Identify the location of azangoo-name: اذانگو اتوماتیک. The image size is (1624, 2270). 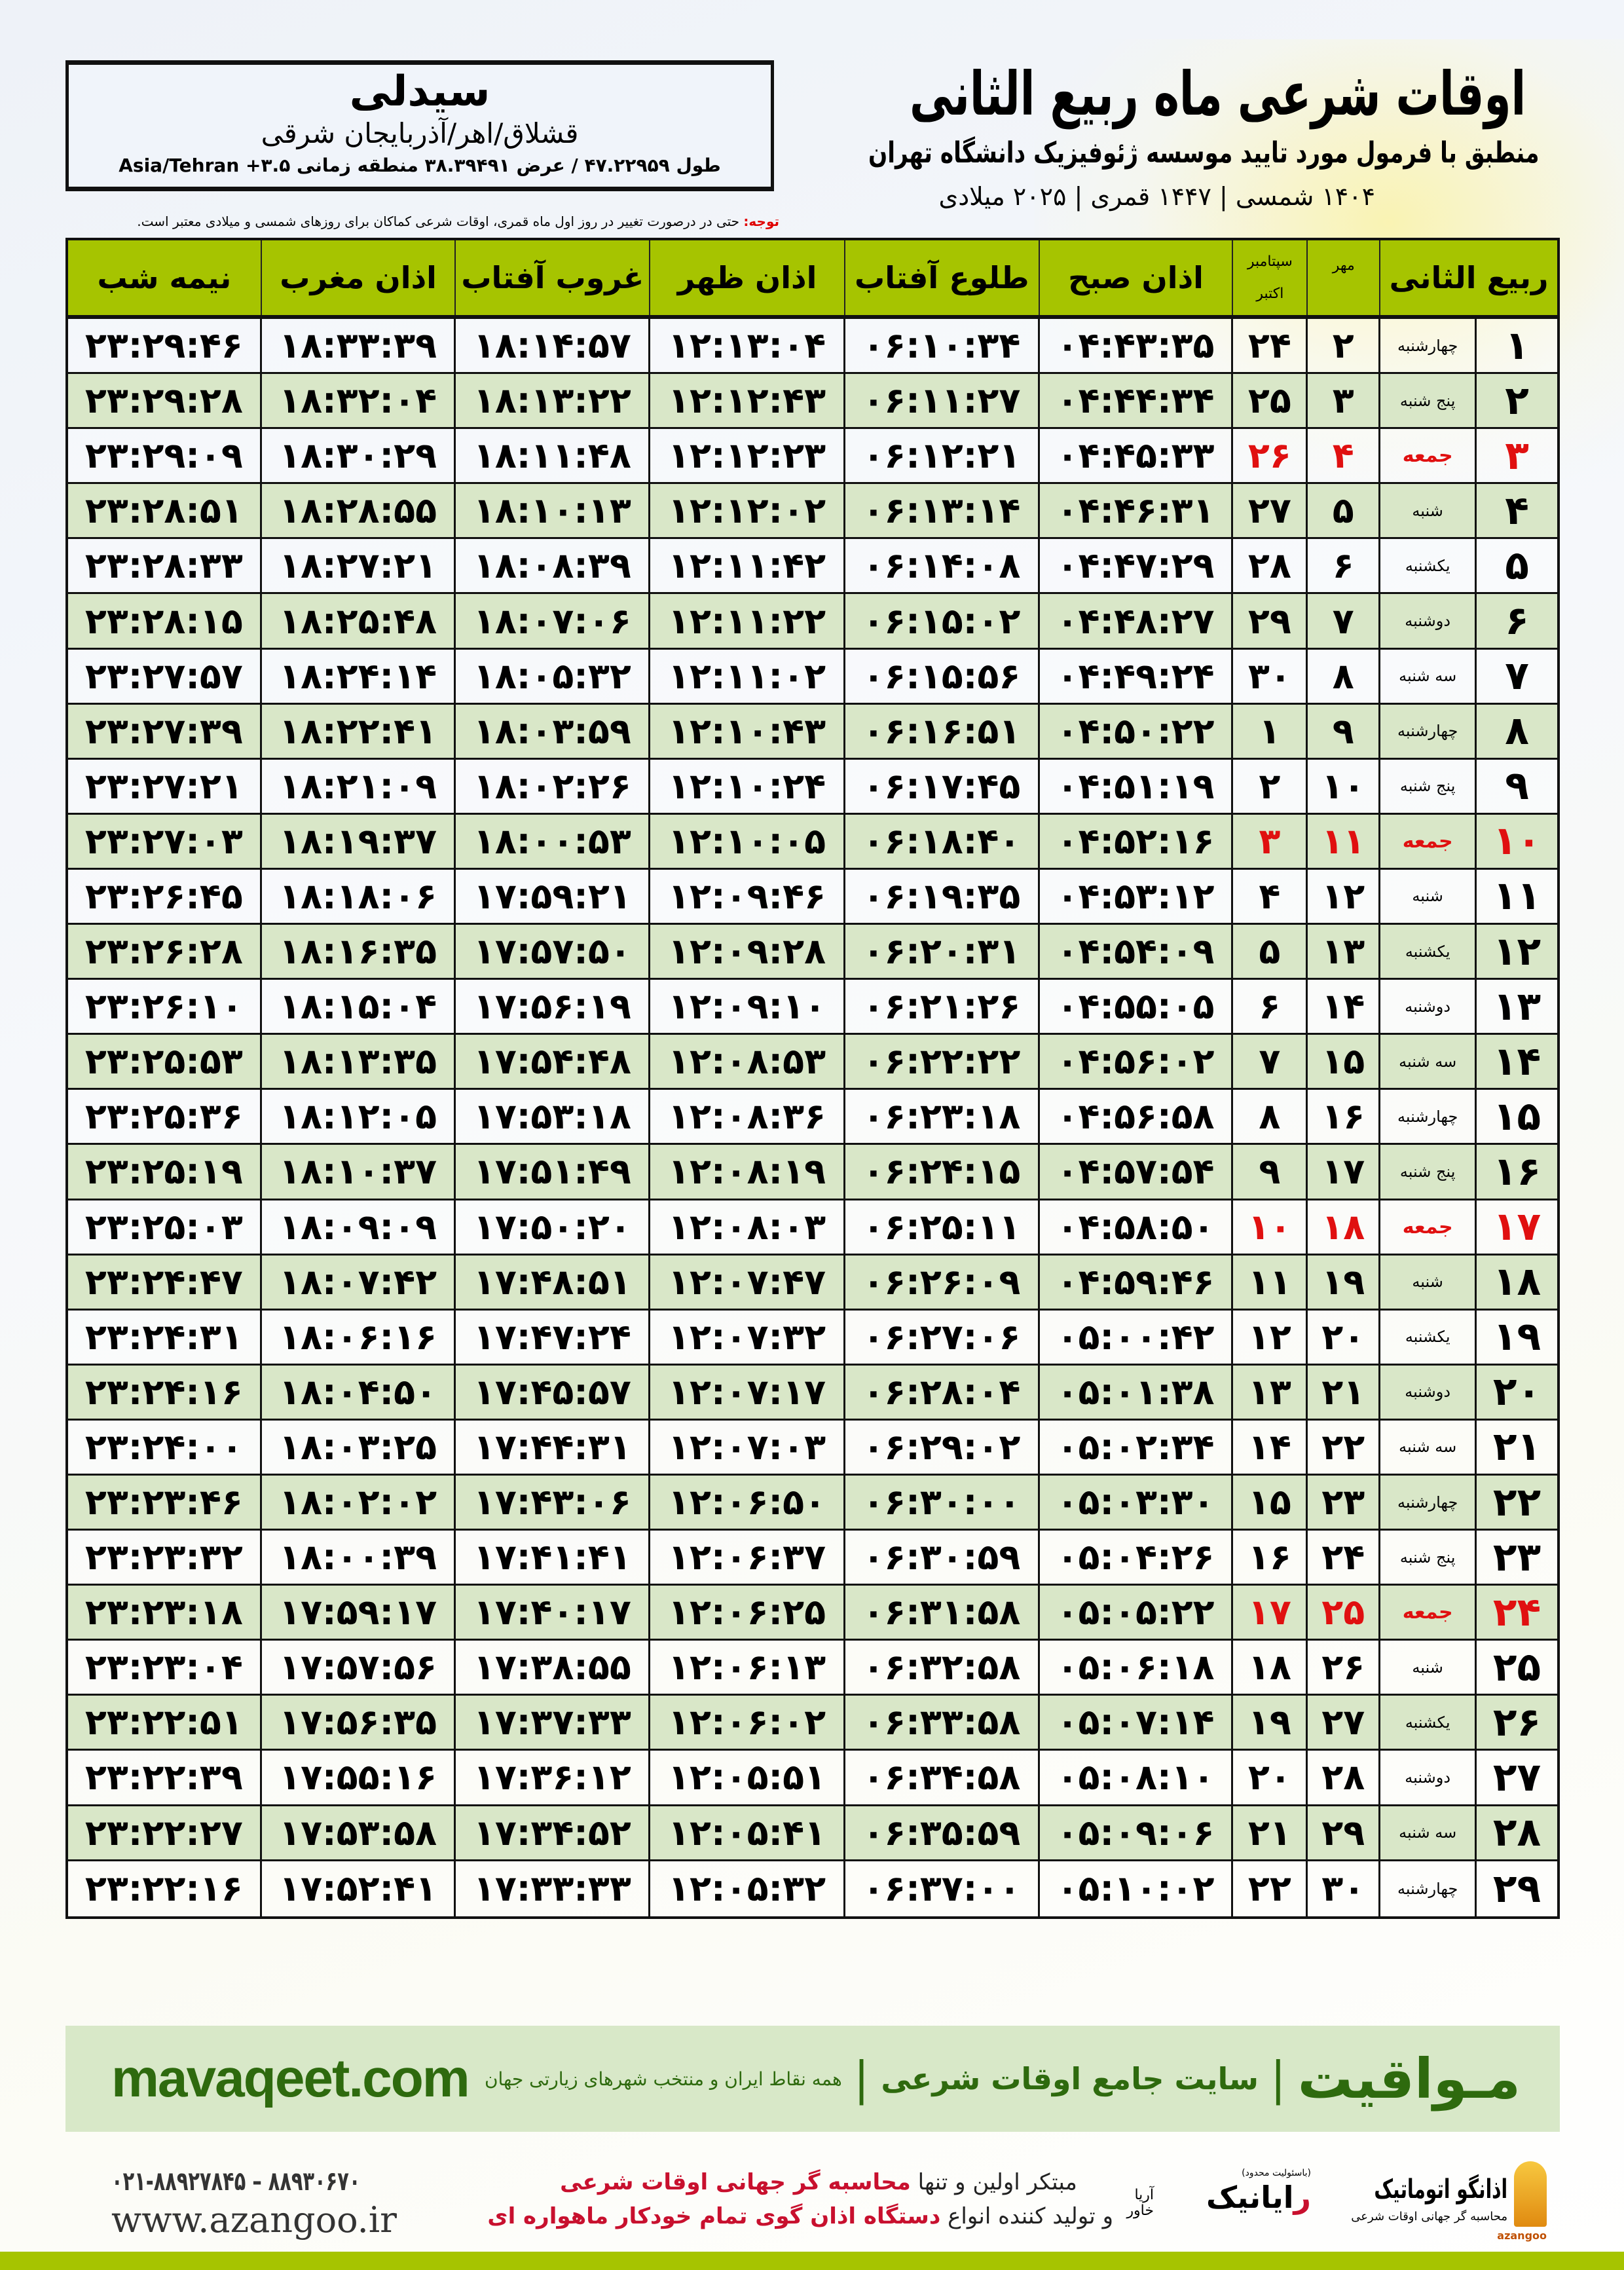
(1440, 2189).